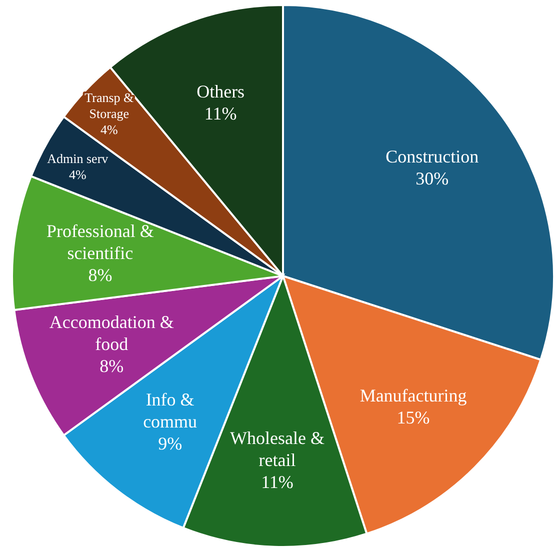 The width and height of the screenshot is (557, 548). I want to click on slice-label: Info & commu, so click(170, 411).